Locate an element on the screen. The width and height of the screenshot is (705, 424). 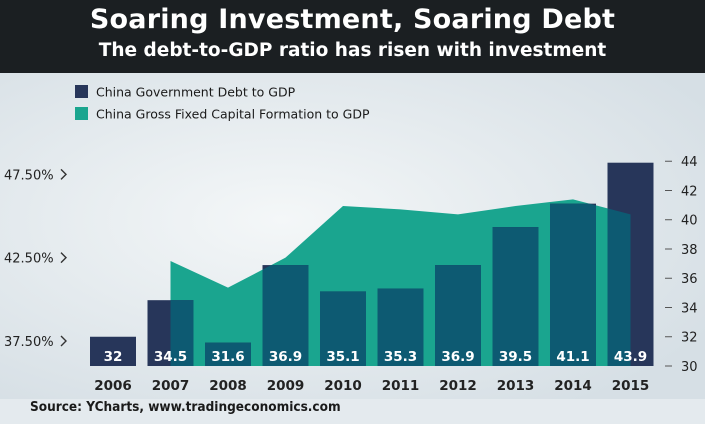
value-label-2012: 36.9 is located at coordinates (457, 357).